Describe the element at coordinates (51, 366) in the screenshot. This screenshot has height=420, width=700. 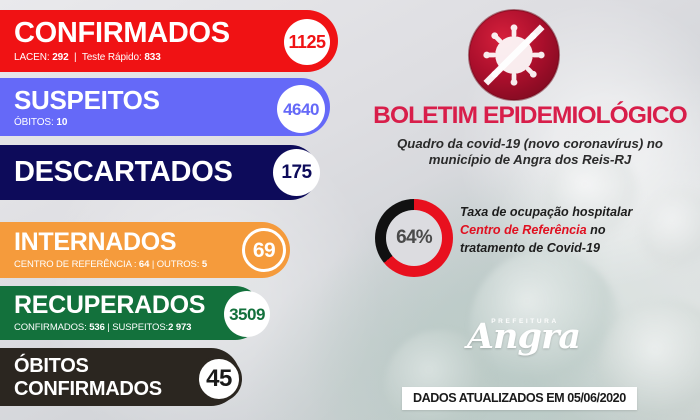
I see `stat-label-obitos-line1: ÓBITOS` at that location.